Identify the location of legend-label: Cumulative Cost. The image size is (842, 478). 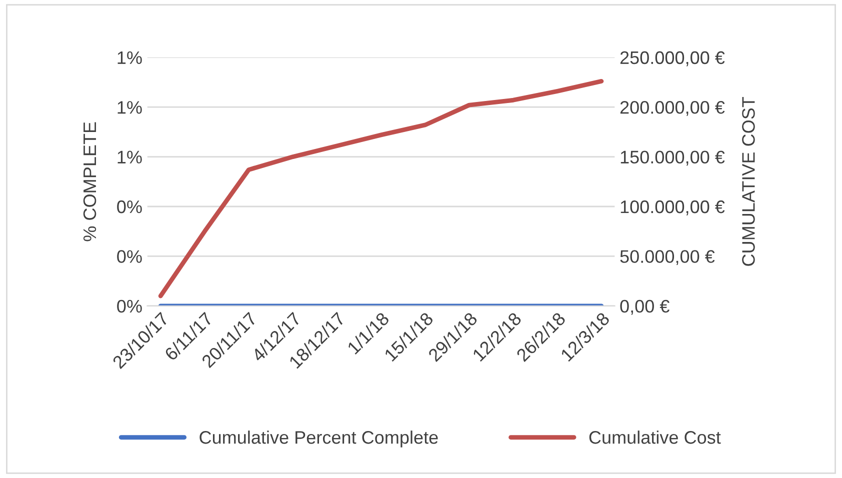
(655, 437).